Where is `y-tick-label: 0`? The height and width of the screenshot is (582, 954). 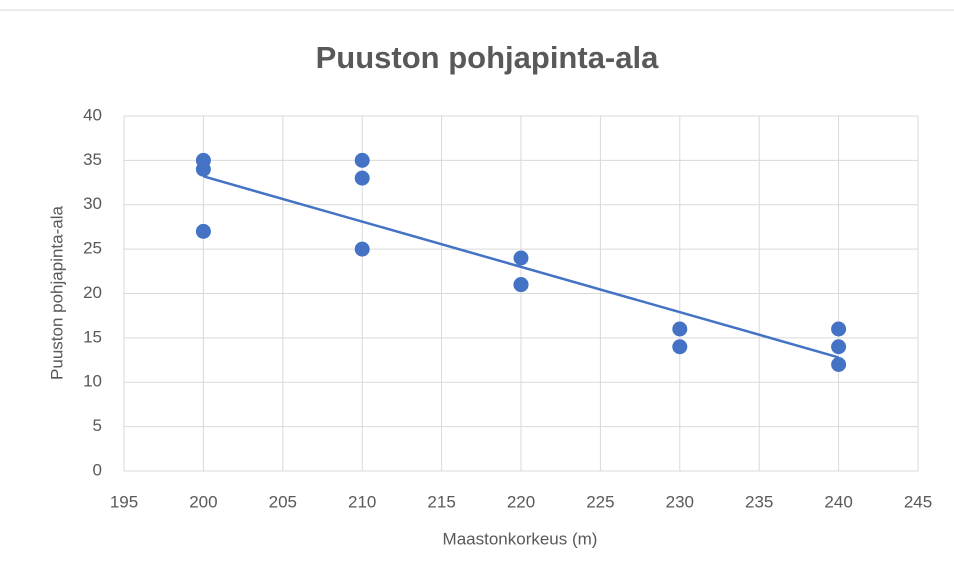
y-tick-label: 0 is located at coordinates (97, 469).